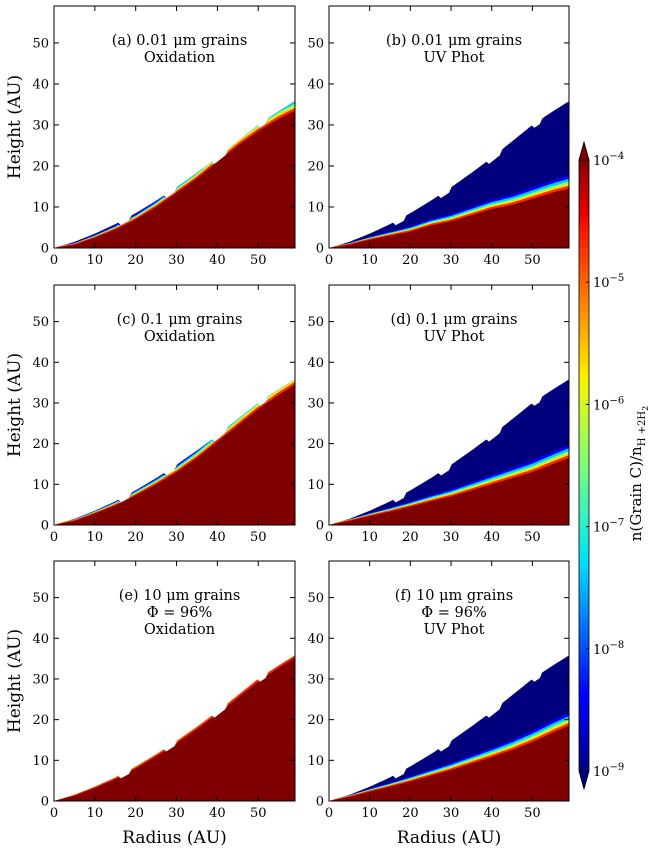 This screenshot has width=650, height=861. I want to click on panel-annotation: Φ = 96%, so click(453, 613).